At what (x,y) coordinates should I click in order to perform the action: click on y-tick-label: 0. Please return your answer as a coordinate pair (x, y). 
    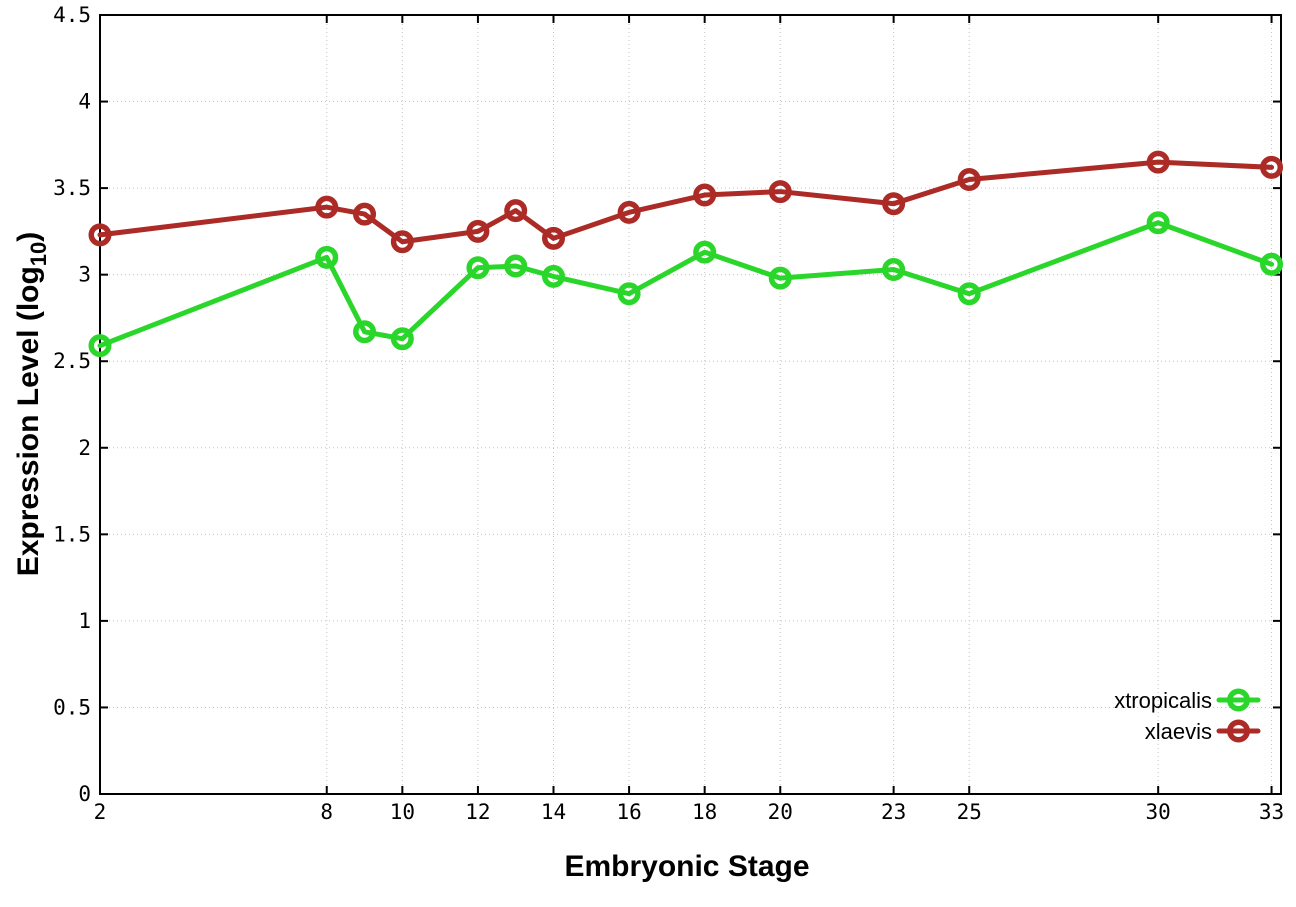
    Looking at the image, I should click on (84, 794).